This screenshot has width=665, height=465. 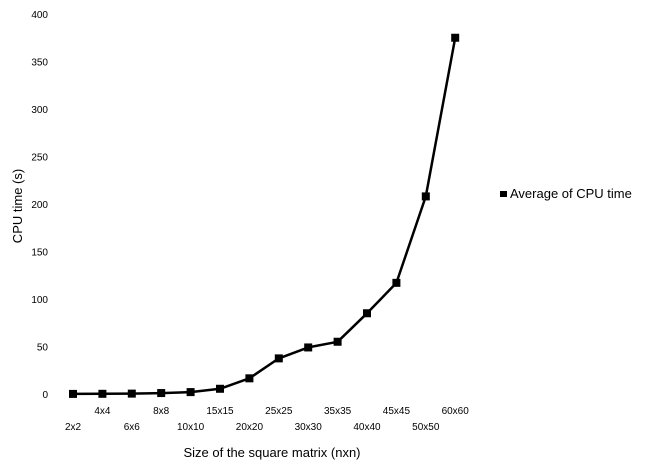 I want to click on x-axis-title: Size of the square matrix (nxn), so click(x=271, y=452).